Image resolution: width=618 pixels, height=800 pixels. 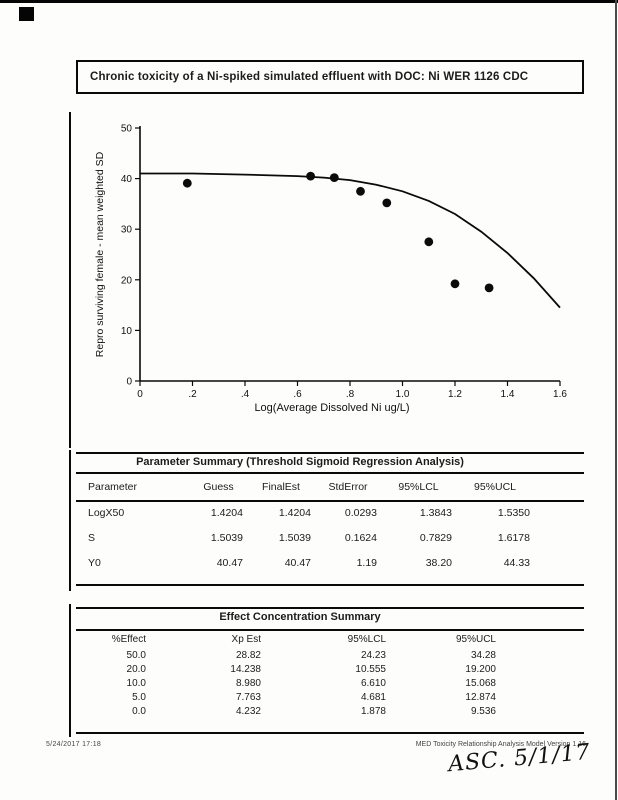 What do you see at coordinates (127, 331) in the screenshot?
I see `y-tick-label: 10` at bounding box center [127, 331].